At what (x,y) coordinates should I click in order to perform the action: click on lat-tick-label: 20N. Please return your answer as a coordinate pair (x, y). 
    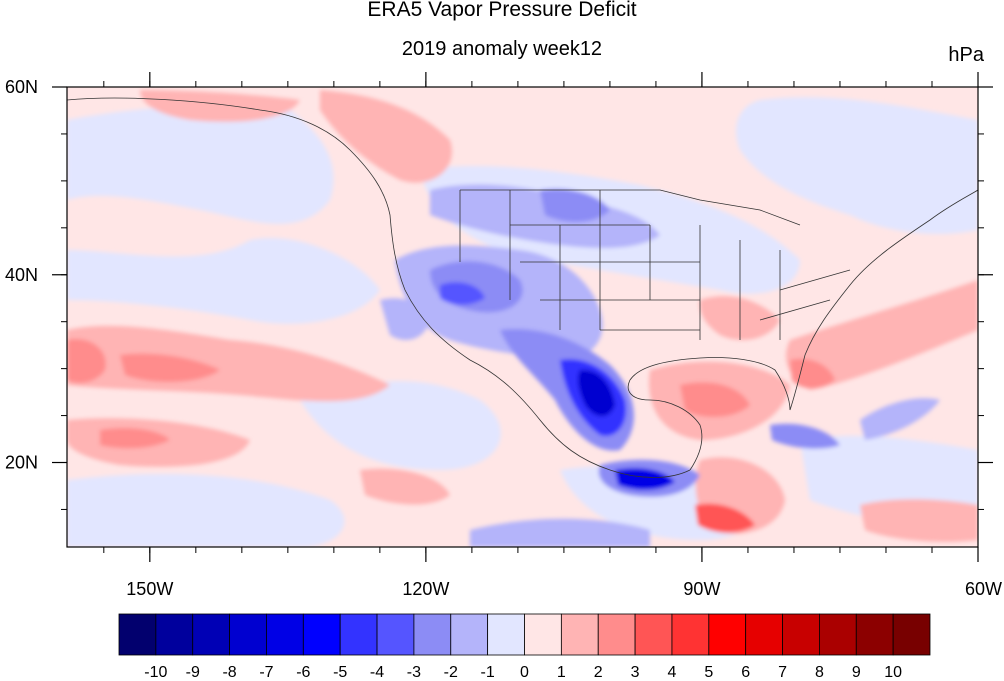
    Looking at the image, I should click on (21, 463).